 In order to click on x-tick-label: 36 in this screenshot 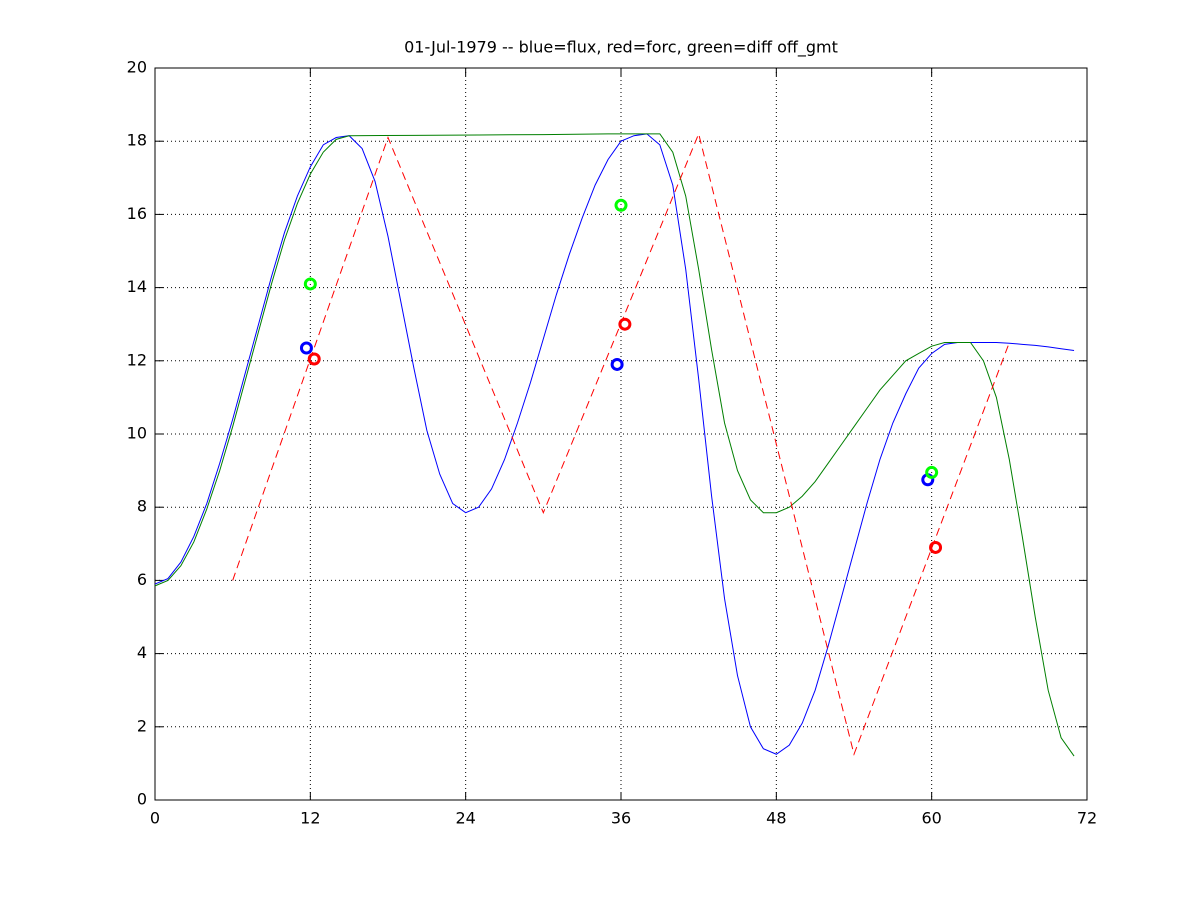, I will do `click(621, 818)`.